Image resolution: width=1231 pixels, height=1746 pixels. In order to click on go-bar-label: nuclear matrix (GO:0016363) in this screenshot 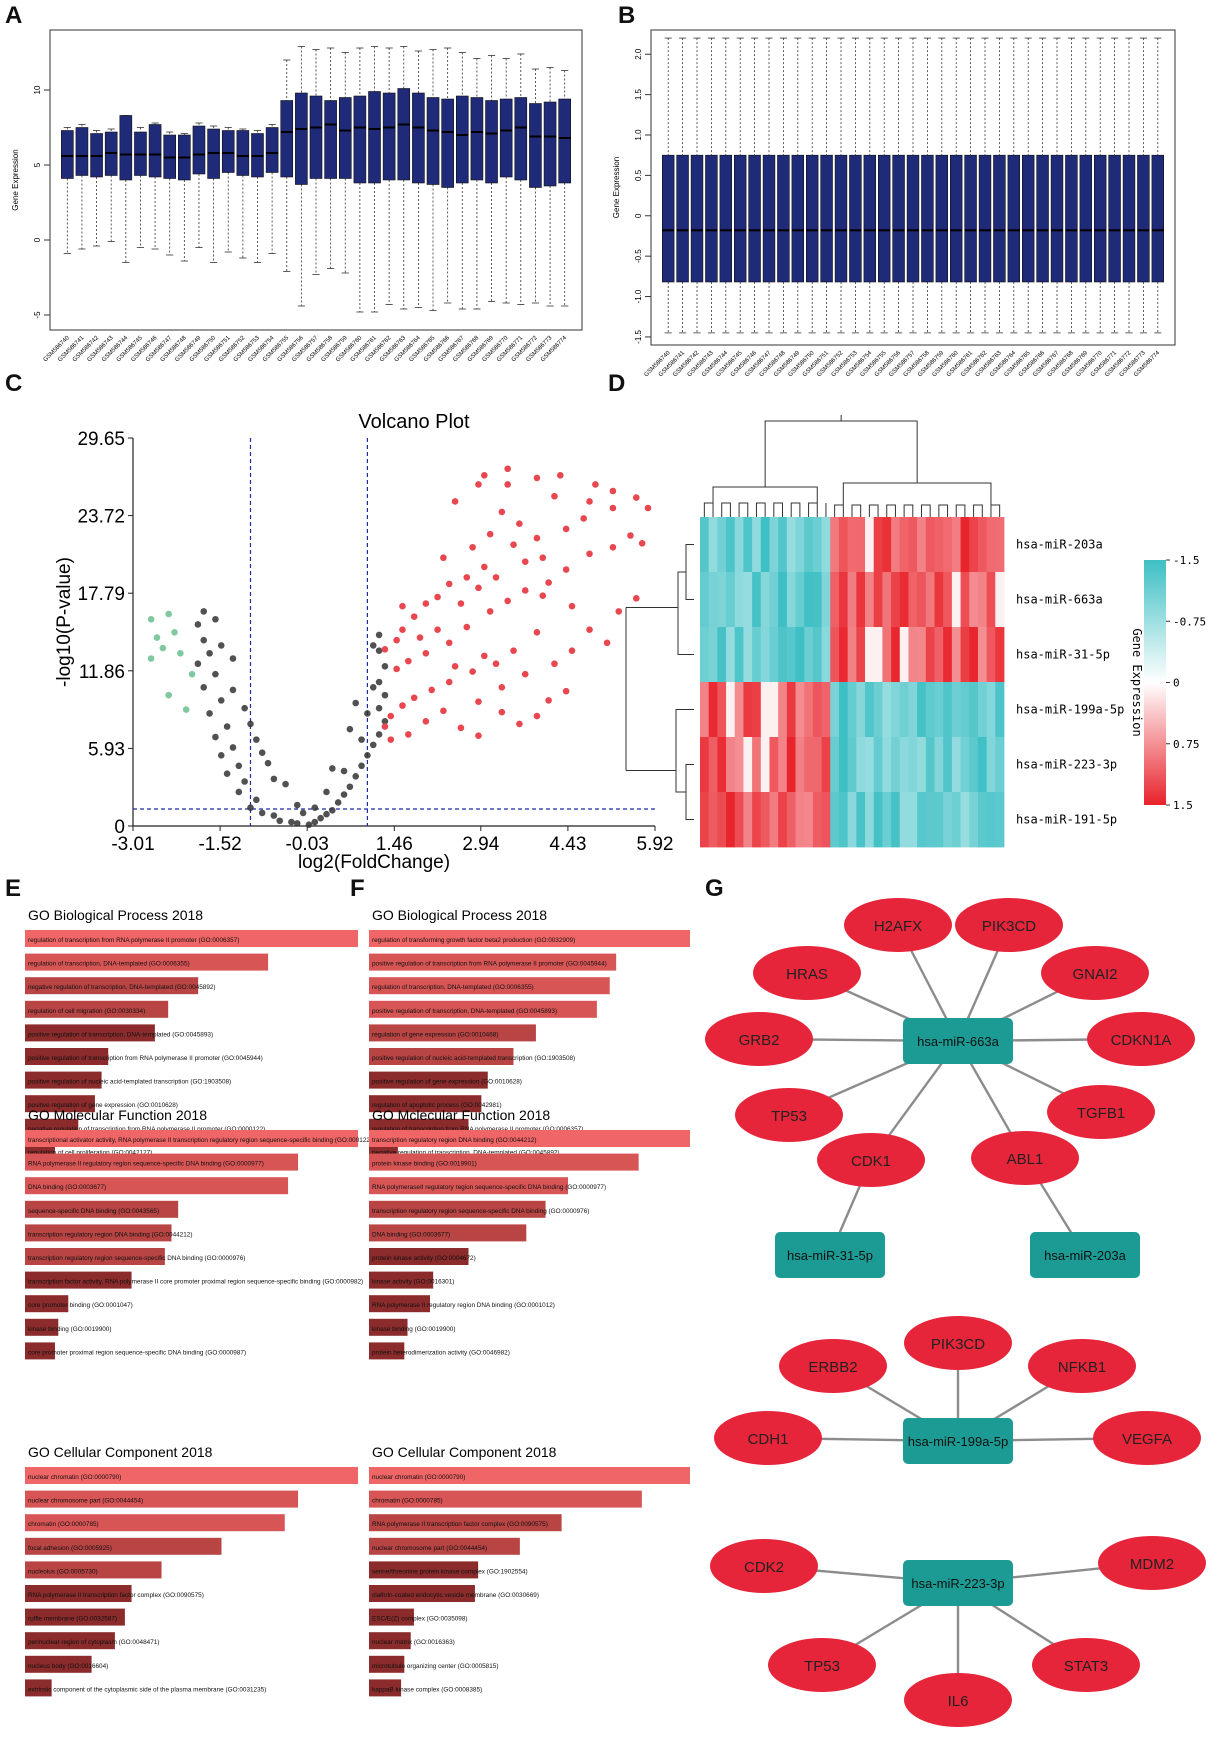, I will do `click(413, 1642)`.